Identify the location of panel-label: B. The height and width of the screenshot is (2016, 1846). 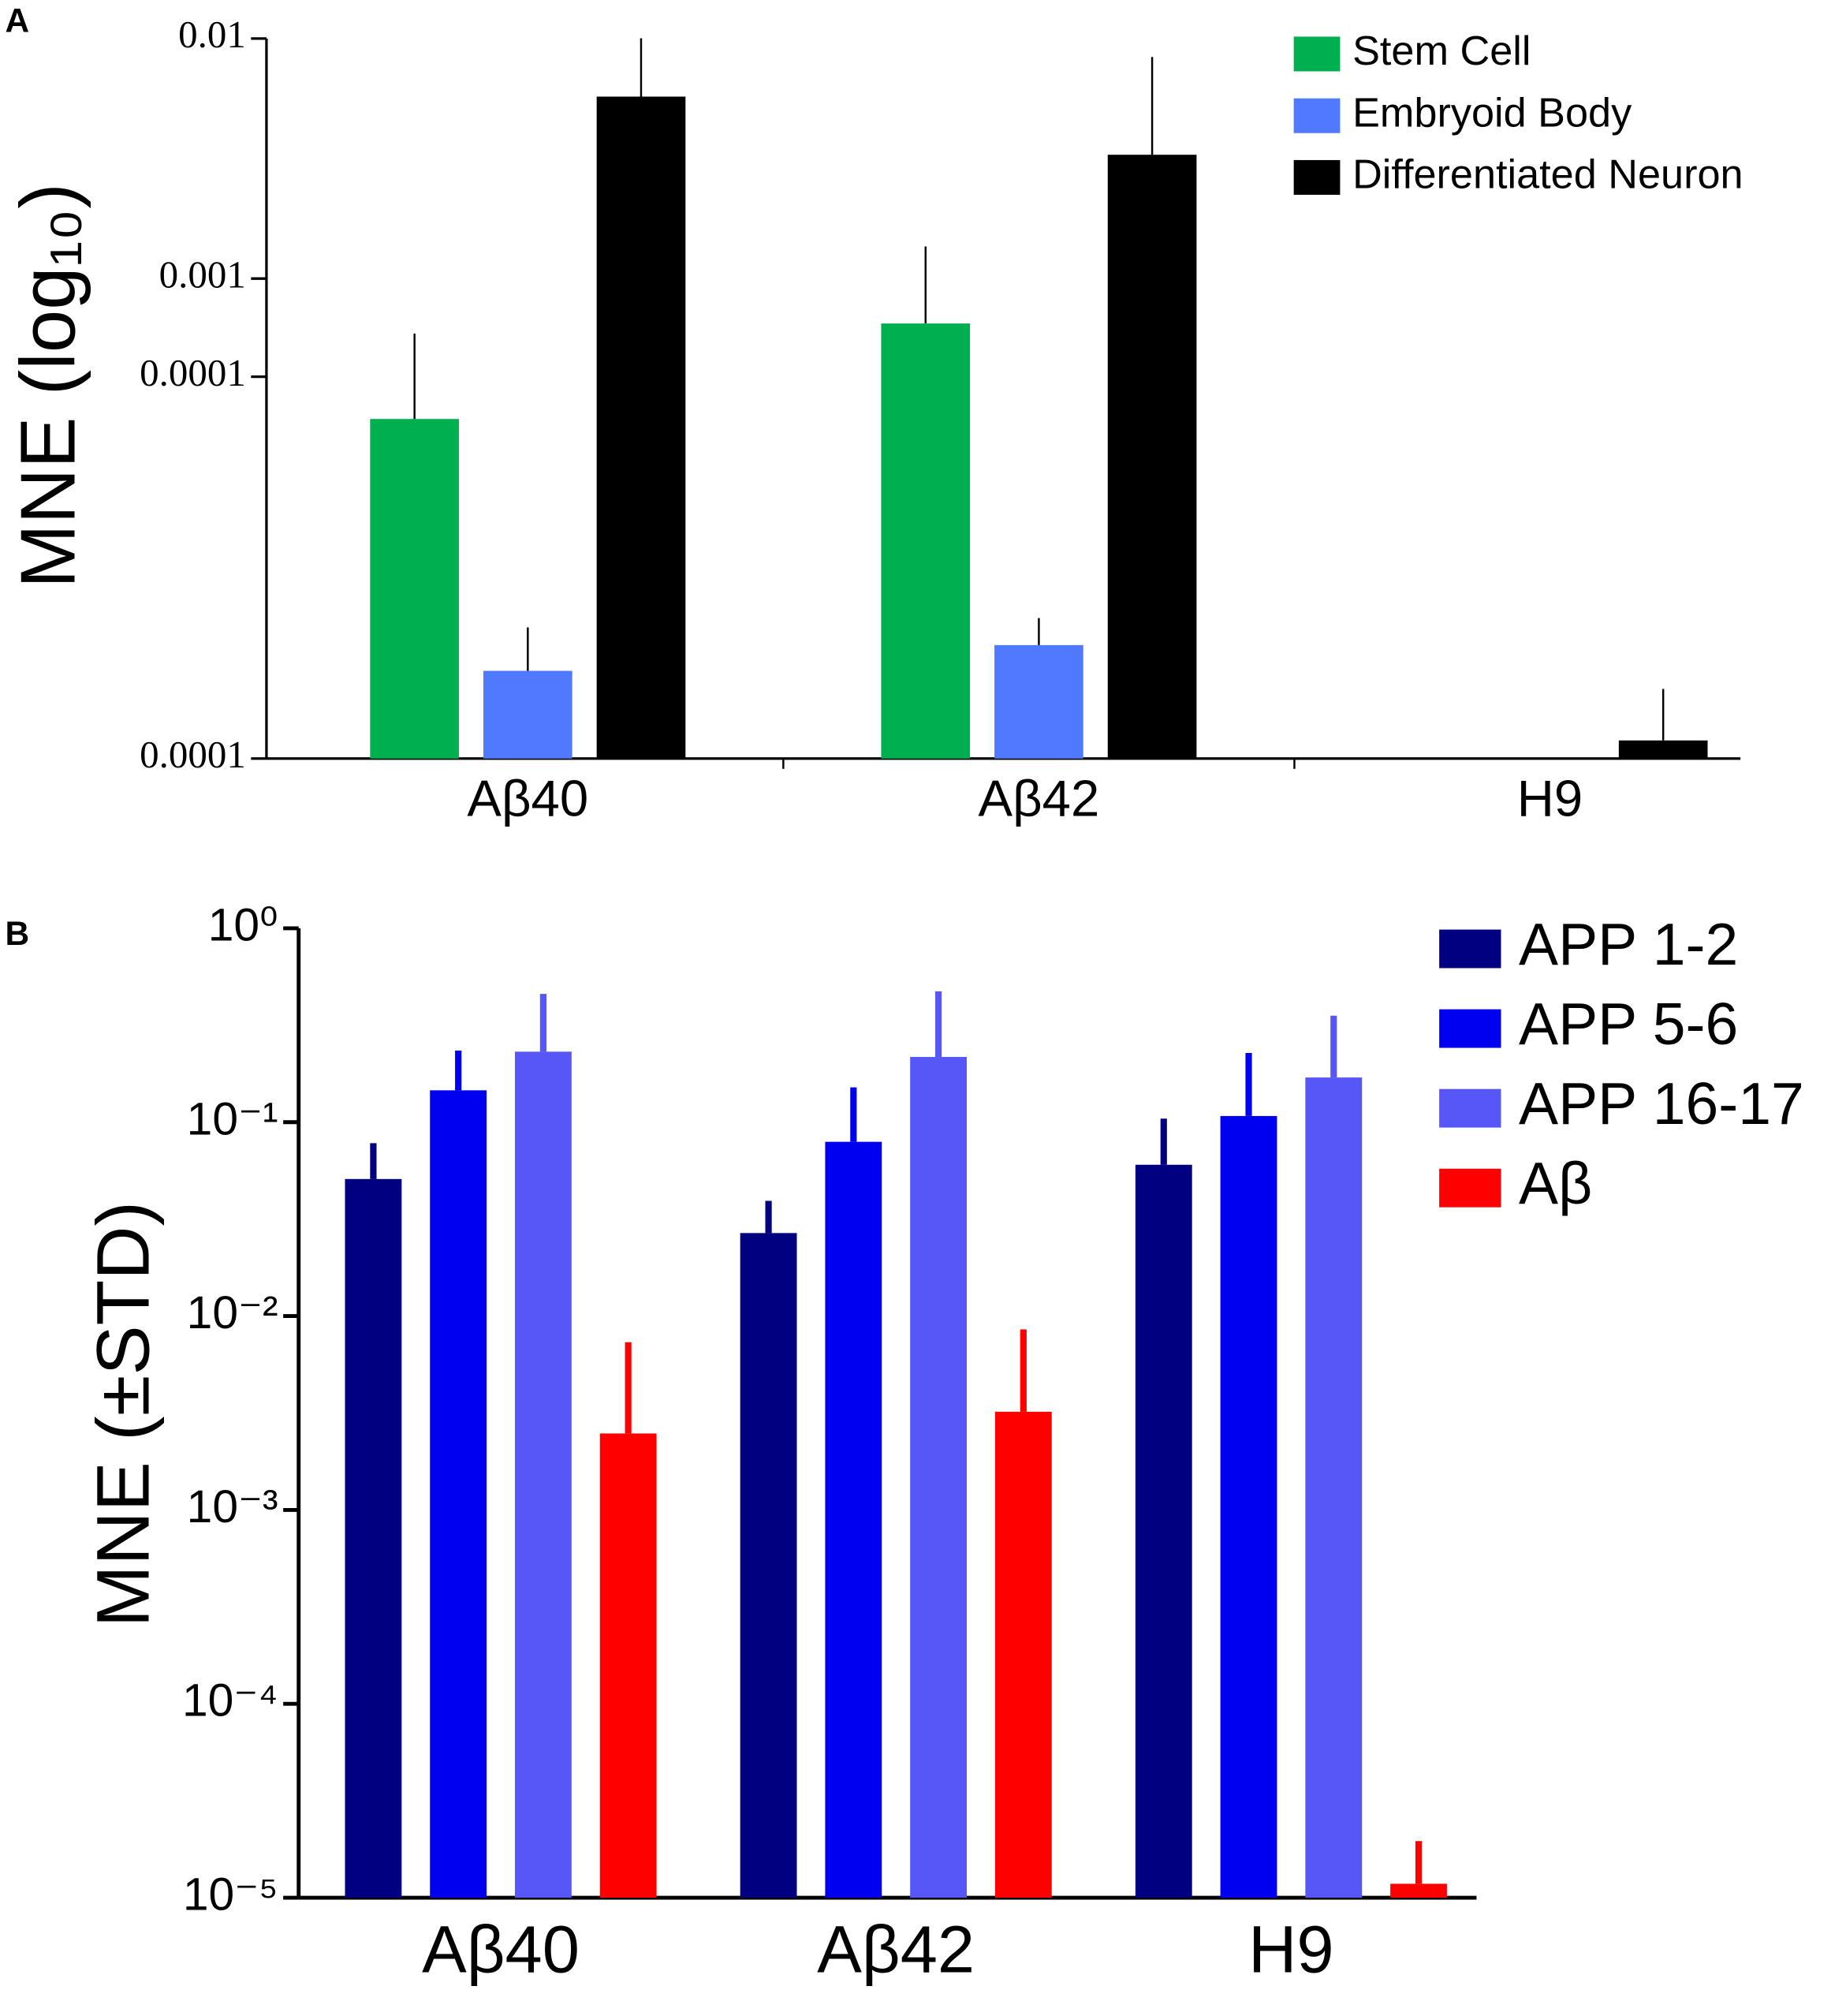
(18, 933).